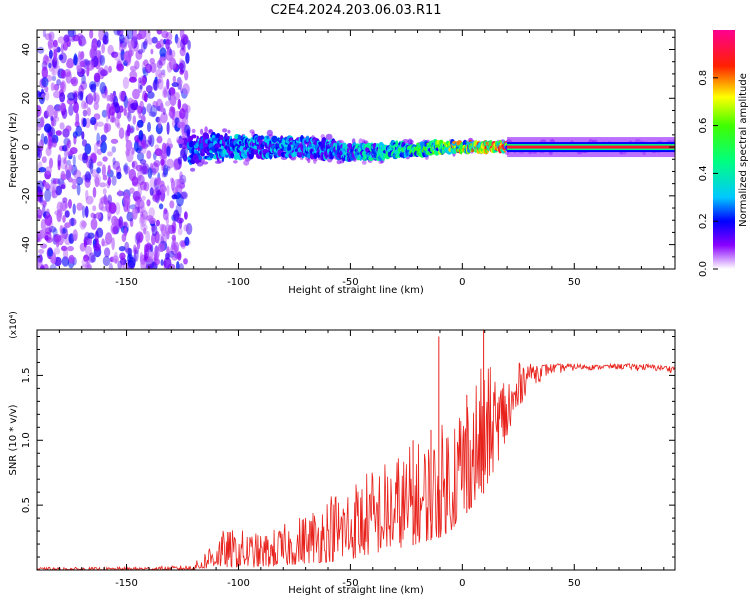 The width and height of the screenshot is (750, 600). What do you see at coordinates (703, 173) in the screenshot?
I see `colorbar-tick-label: 0.4` at bounding box center [703, 173].